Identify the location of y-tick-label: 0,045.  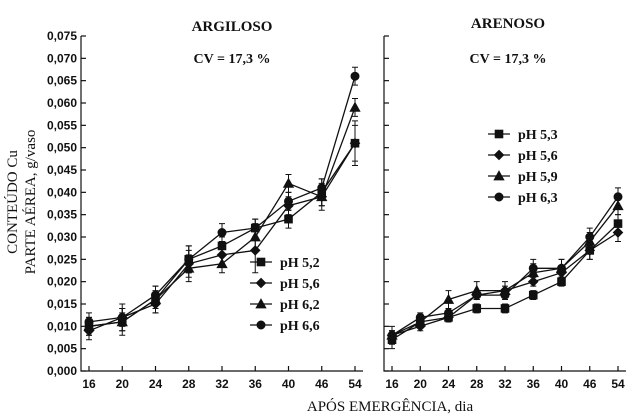
(62, 170).